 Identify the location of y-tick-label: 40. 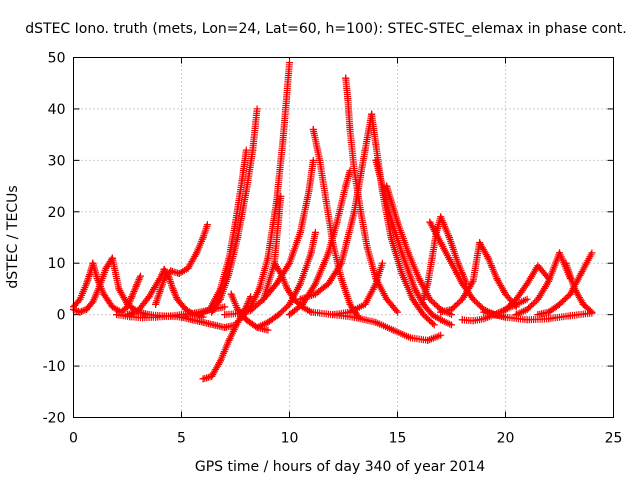
(57, 110).